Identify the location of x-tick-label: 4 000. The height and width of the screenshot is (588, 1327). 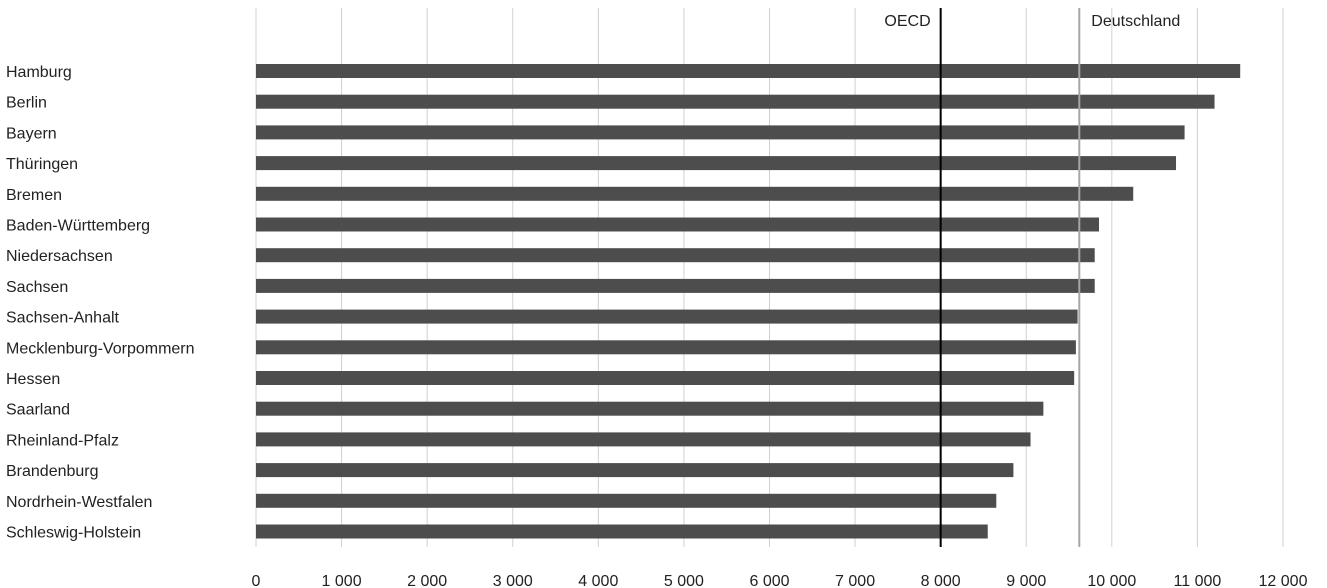
(598, 580).